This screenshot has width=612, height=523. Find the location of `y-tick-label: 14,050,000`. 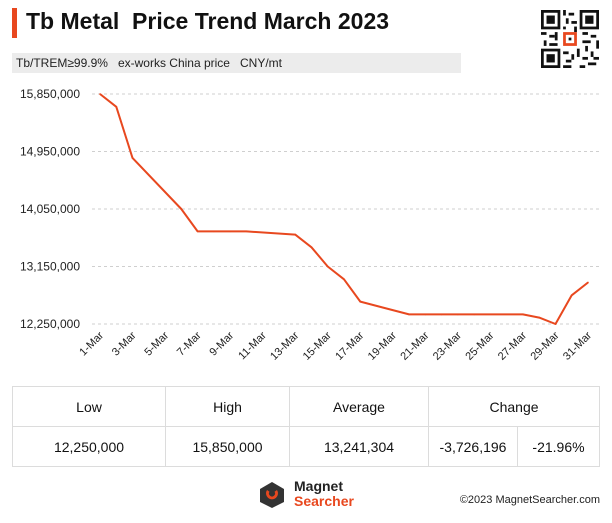

y-tick-label: 14,050,000 is located at coordinates (50, 209).